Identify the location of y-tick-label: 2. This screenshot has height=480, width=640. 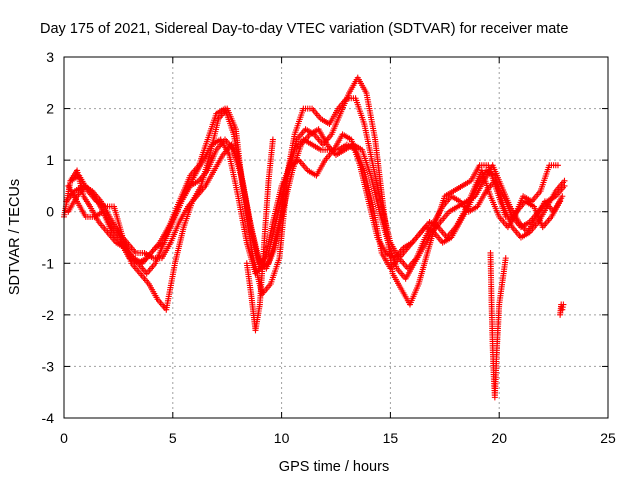
(50, 109).